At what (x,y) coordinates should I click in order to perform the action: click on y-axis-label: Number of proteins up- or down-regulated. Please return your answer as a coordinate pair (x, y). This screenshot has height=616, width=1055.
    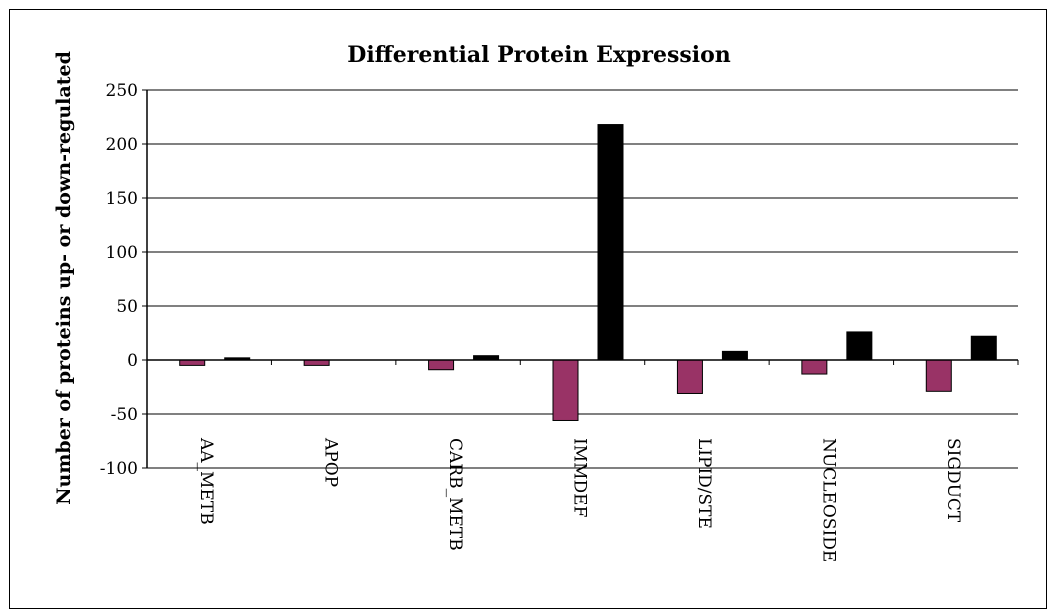
    Looking at the image, I should click on (64, 278).